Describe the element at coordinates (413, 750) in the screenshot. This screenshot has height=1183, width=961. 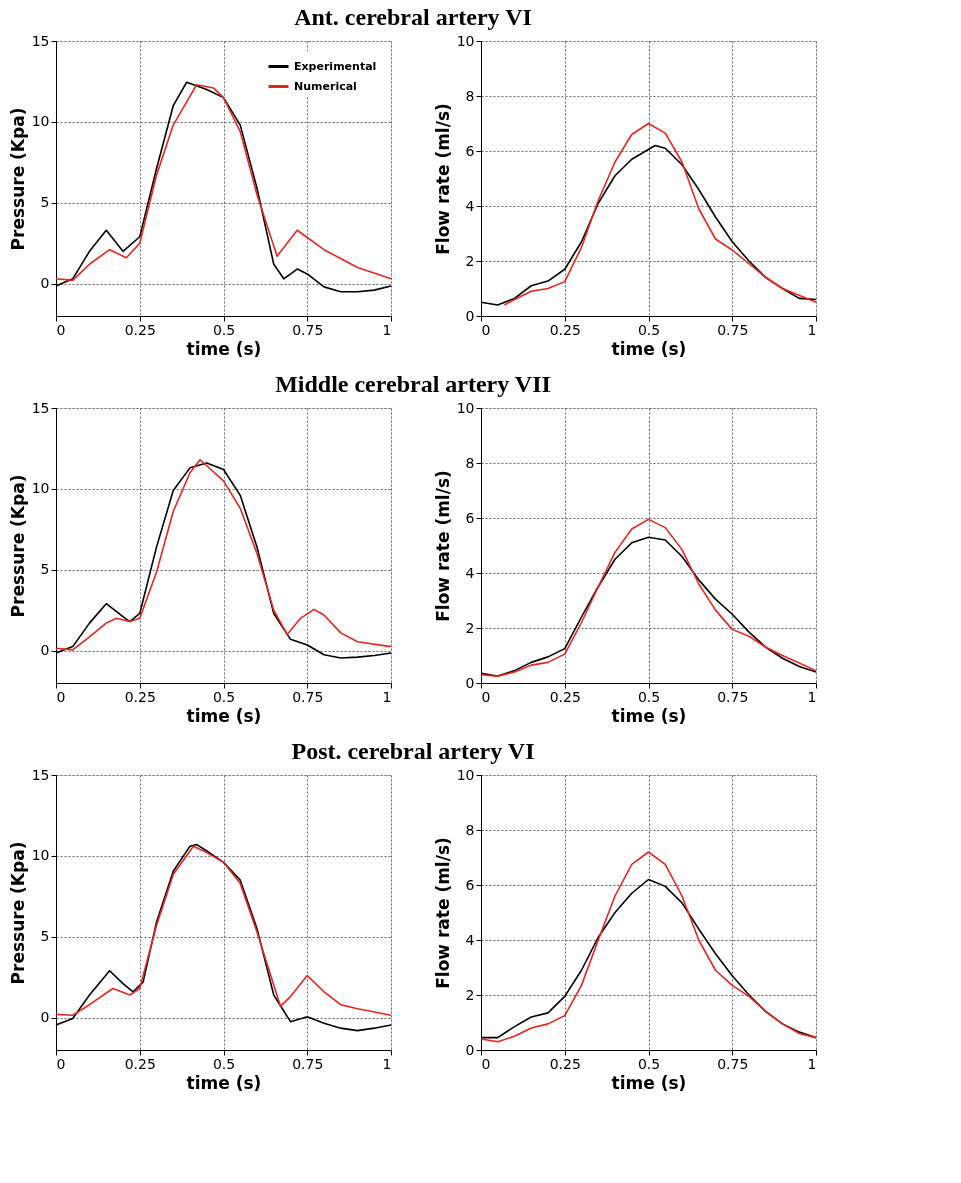
I see `chart-title: Post. cerebral artery VI` at that location.